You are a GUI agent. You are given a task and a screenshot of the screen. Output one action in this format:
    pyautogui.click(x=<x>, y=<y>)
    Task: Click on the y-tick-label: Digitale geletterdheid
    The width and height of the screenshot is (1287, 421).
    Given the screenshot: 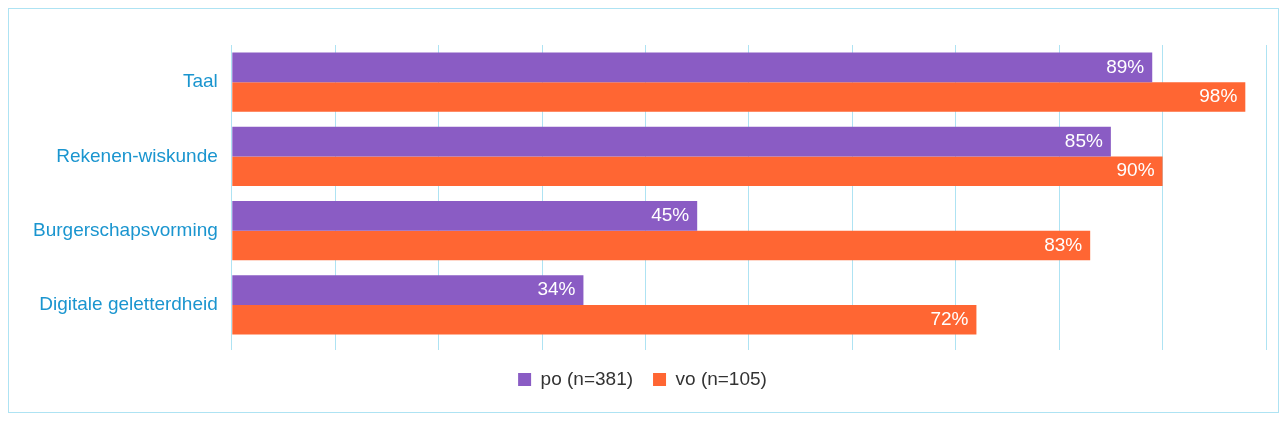 What is the action you would take?
    pyautogui.click(x=128, y=304)
    